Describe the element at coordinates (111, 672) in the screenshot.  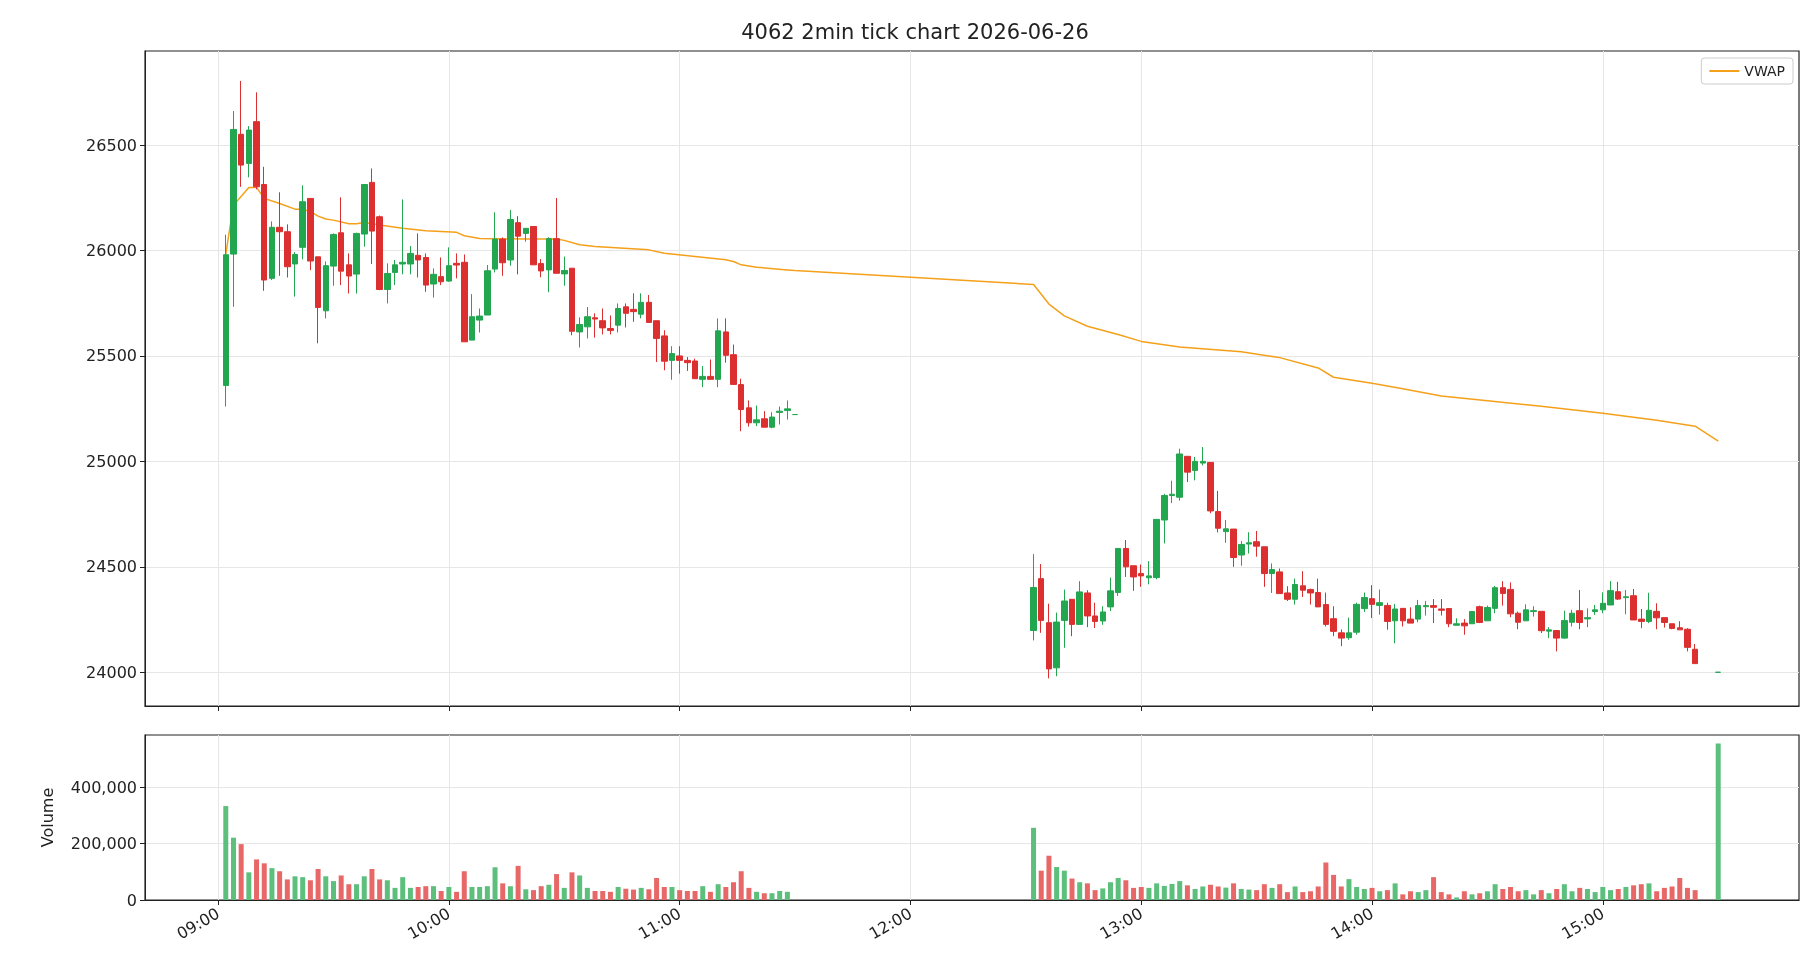
I see `y-tick-label: 24000` at that location.